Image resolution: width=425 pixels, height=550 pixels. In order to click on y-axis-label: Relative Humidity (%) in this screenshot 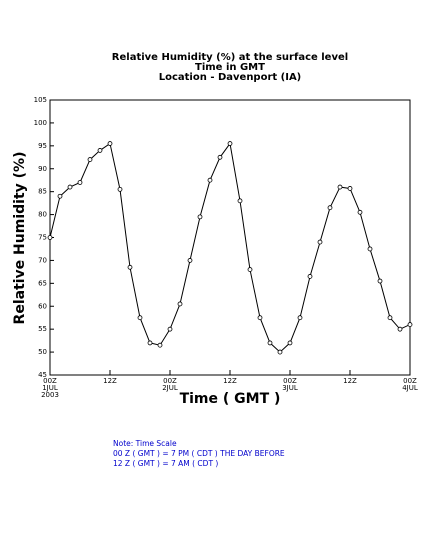, I will do `click(20, 238)`.